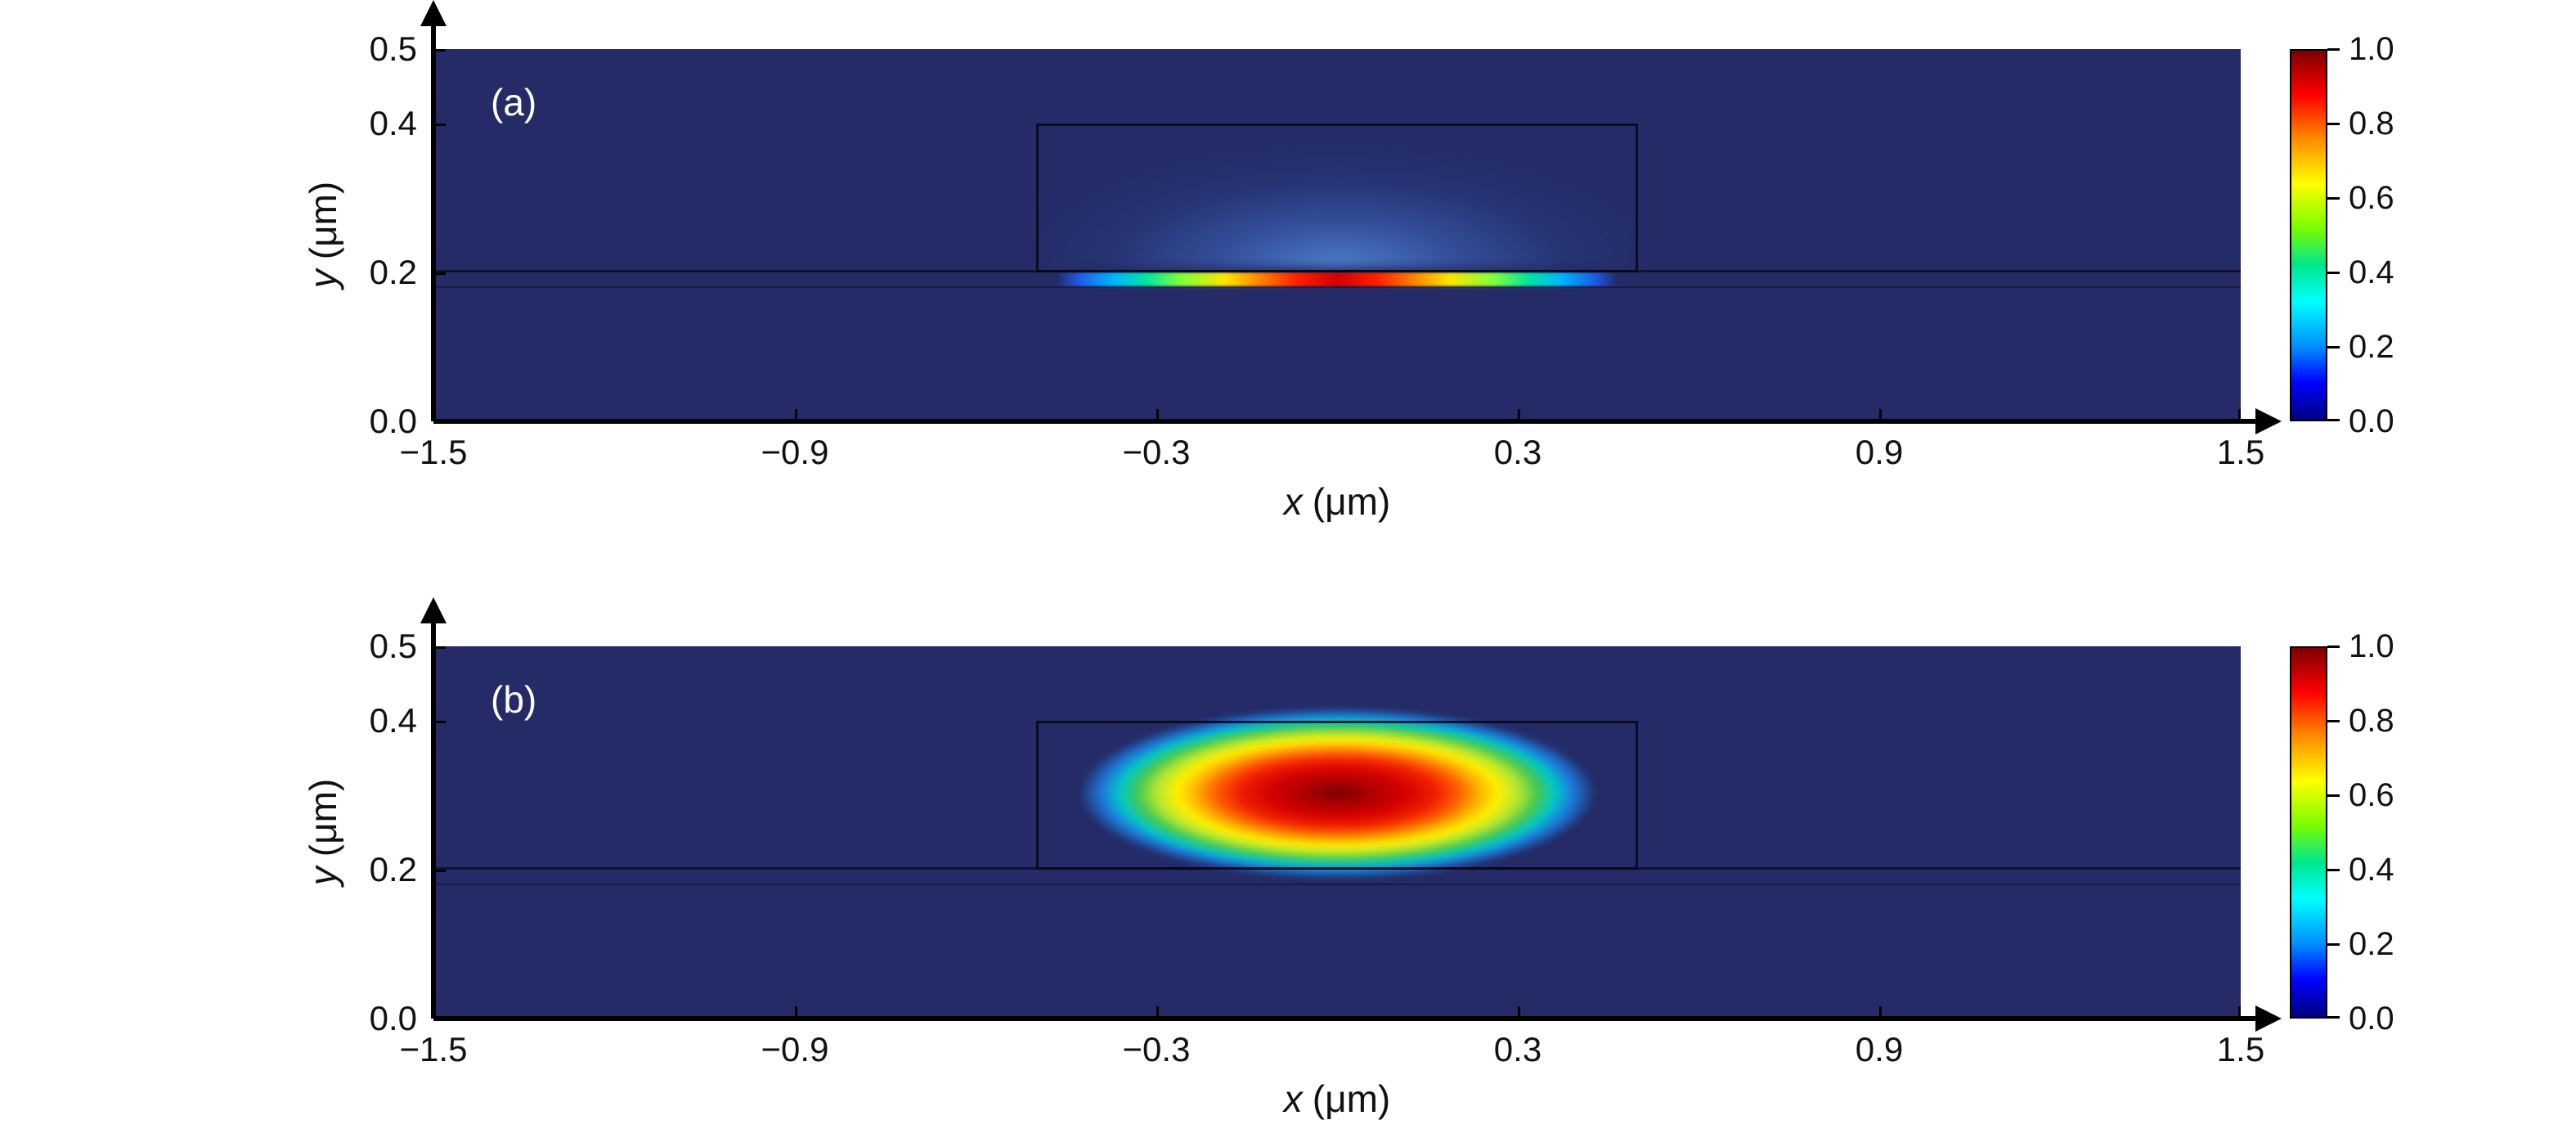 This screenshot has width=2576, height=1129. Describe the element at coordinates (514, 102) in the screenshot. I see `panel-label: (a)` at that location.